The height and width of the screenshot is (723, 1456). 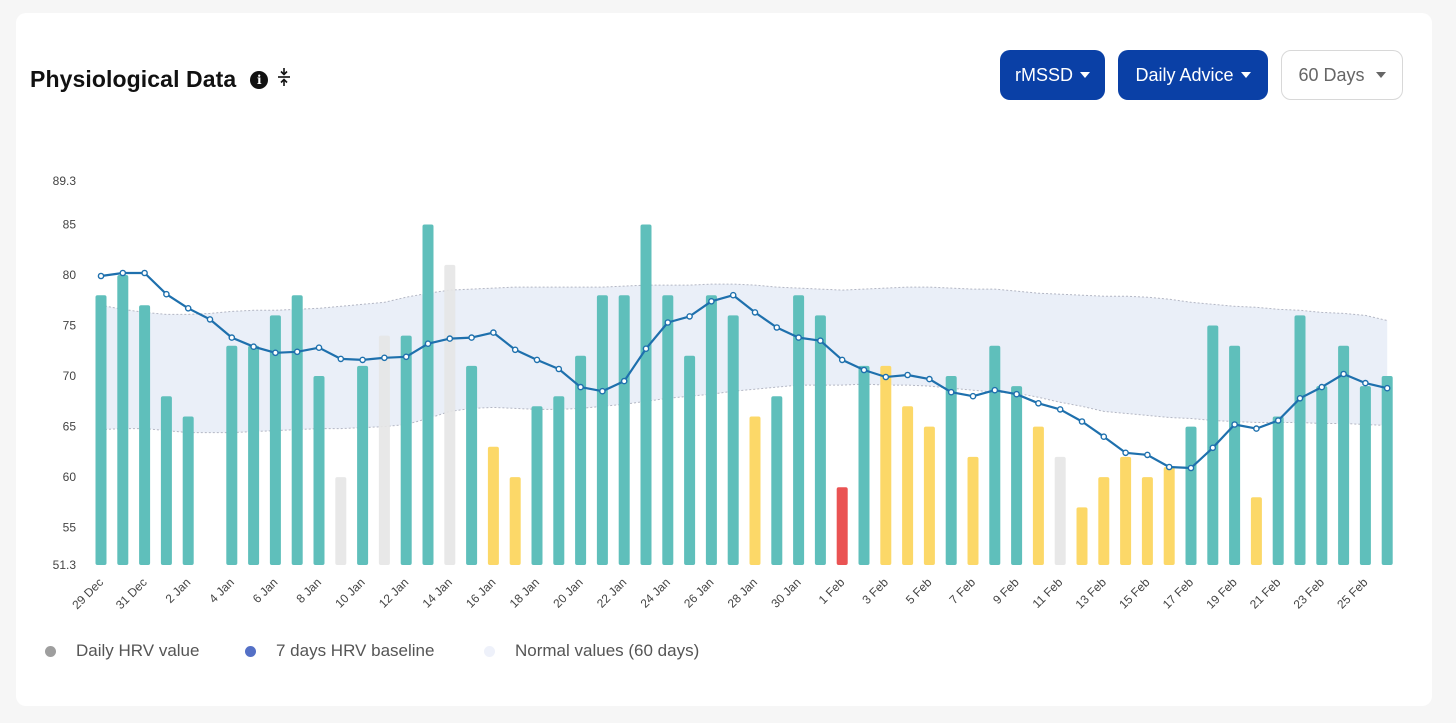 What do you see at coordinates (339, 651) in the screenshot?
I see `legend-item-baseline: 7 days HRV baseline` at bounding box center [339, 651].